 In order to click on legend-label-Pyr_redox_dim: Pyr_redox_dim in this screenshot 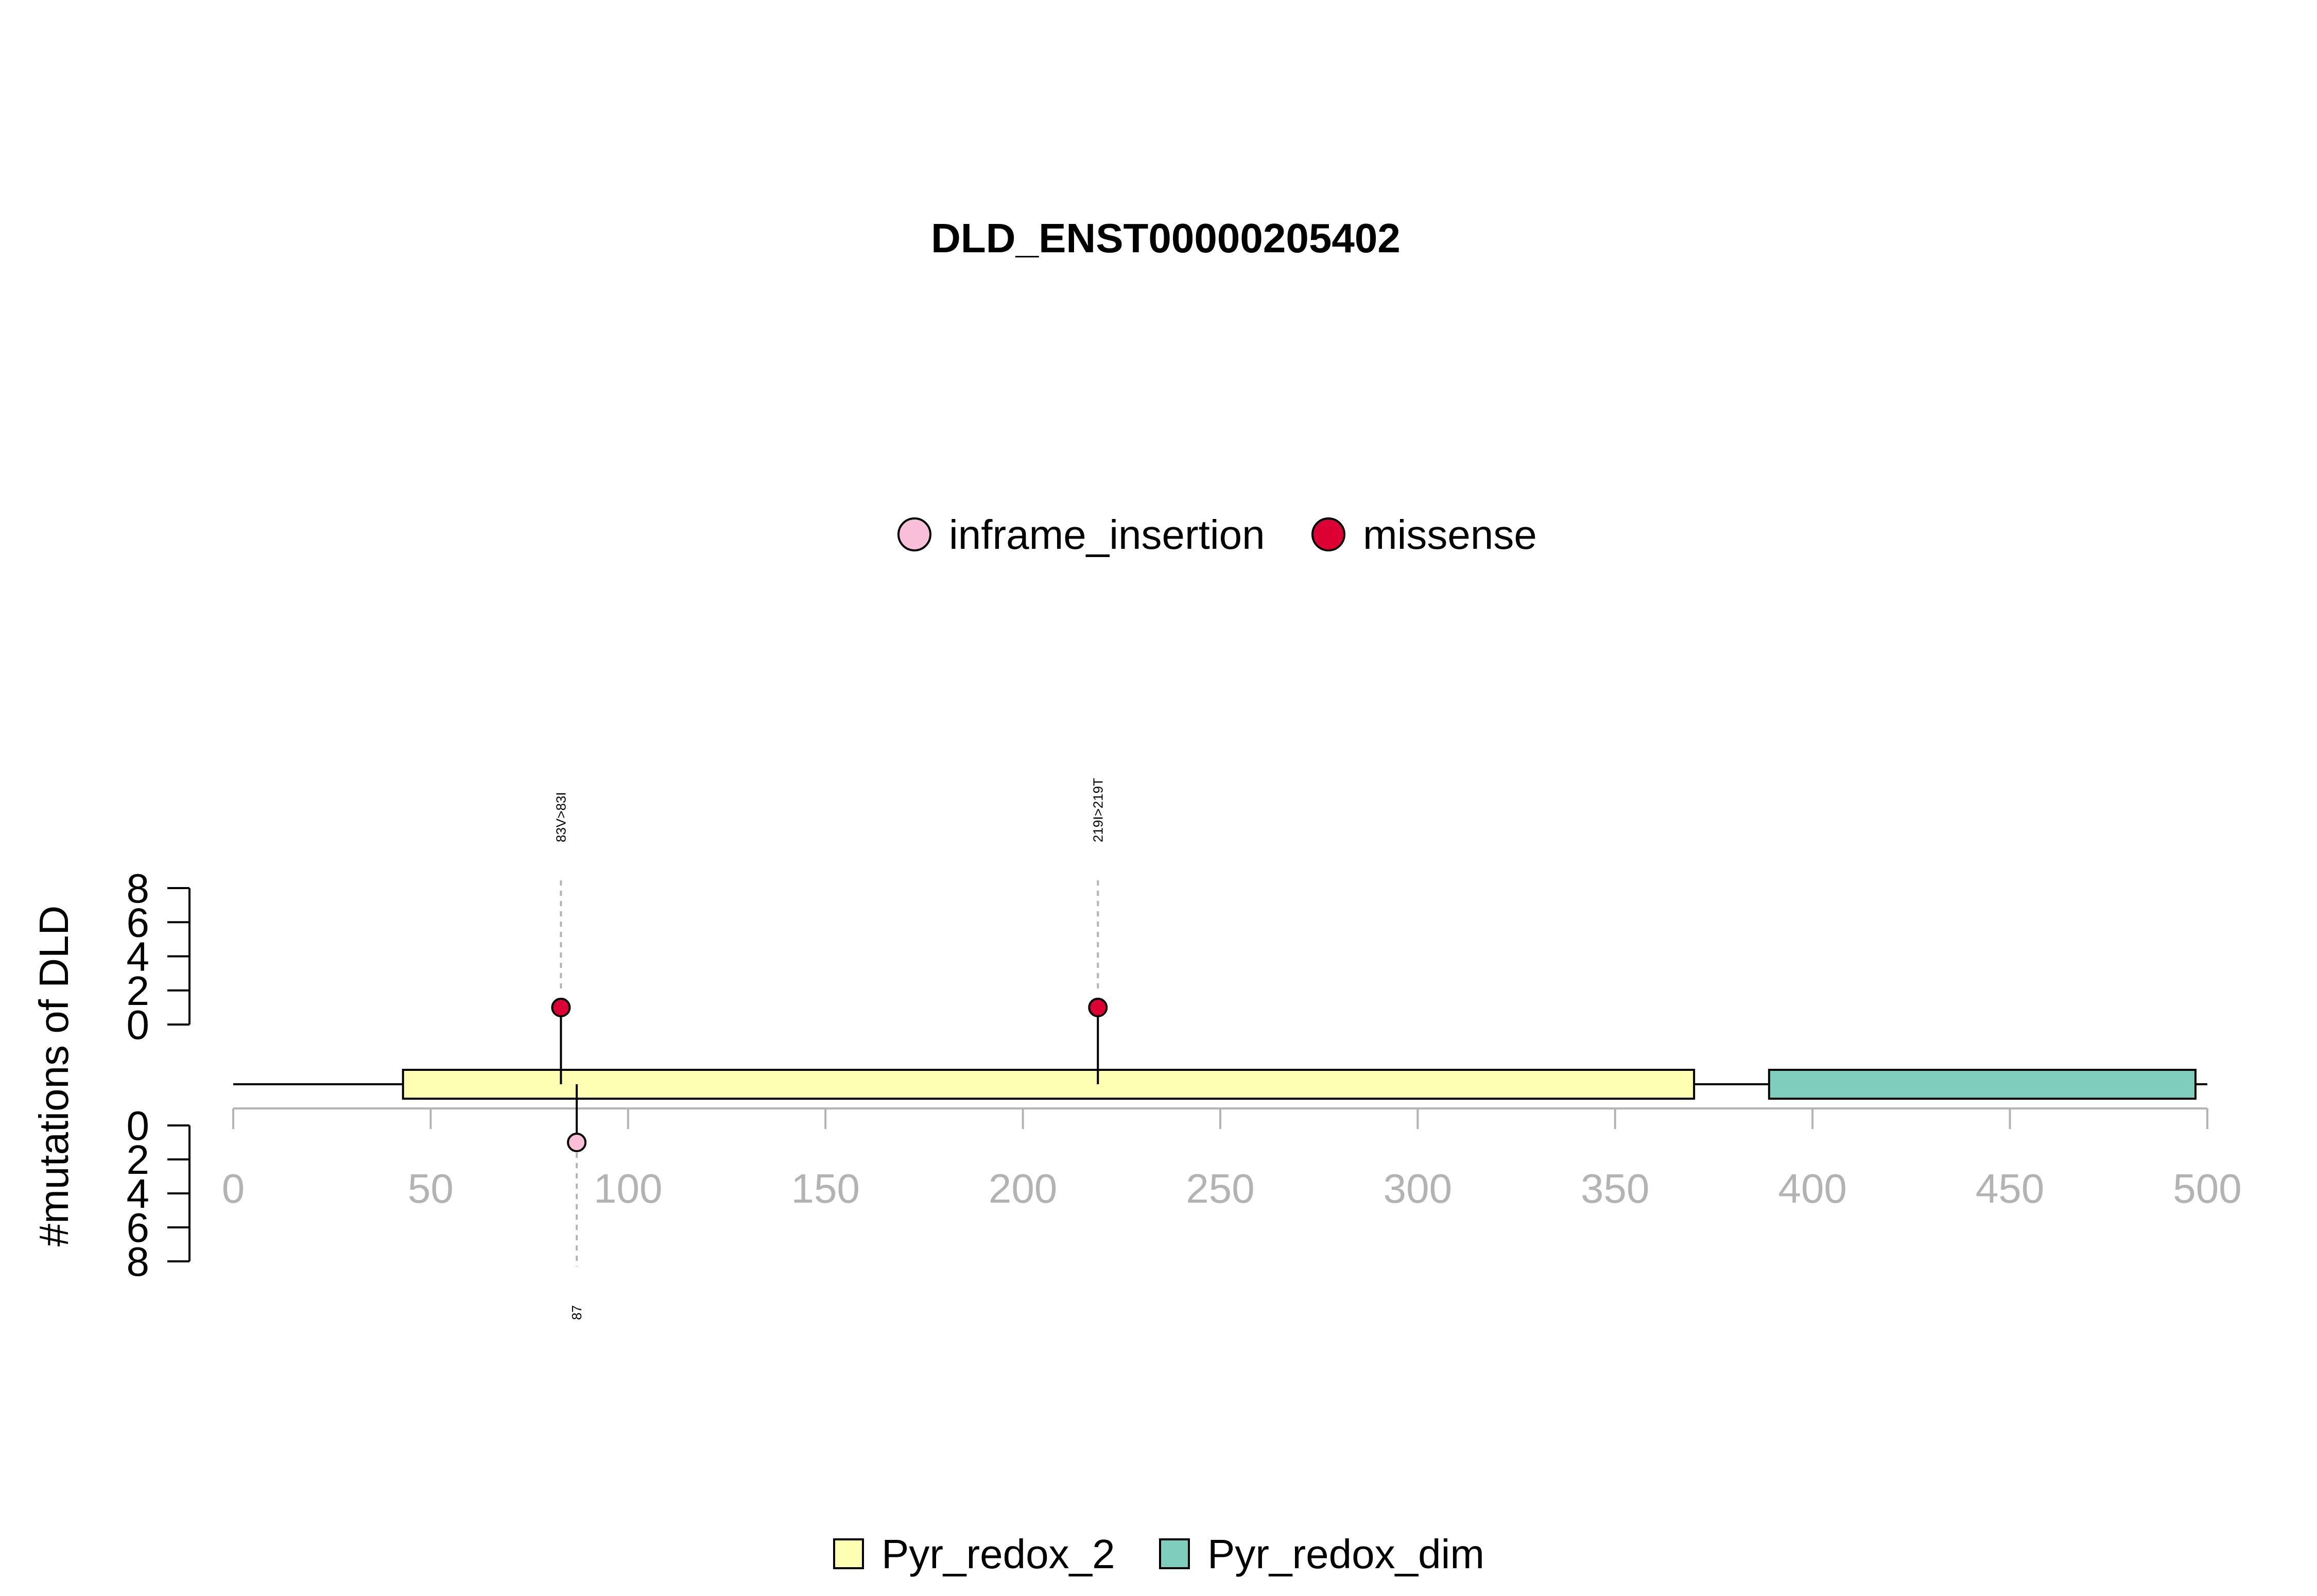, I will do `click(1345, 1554)`.